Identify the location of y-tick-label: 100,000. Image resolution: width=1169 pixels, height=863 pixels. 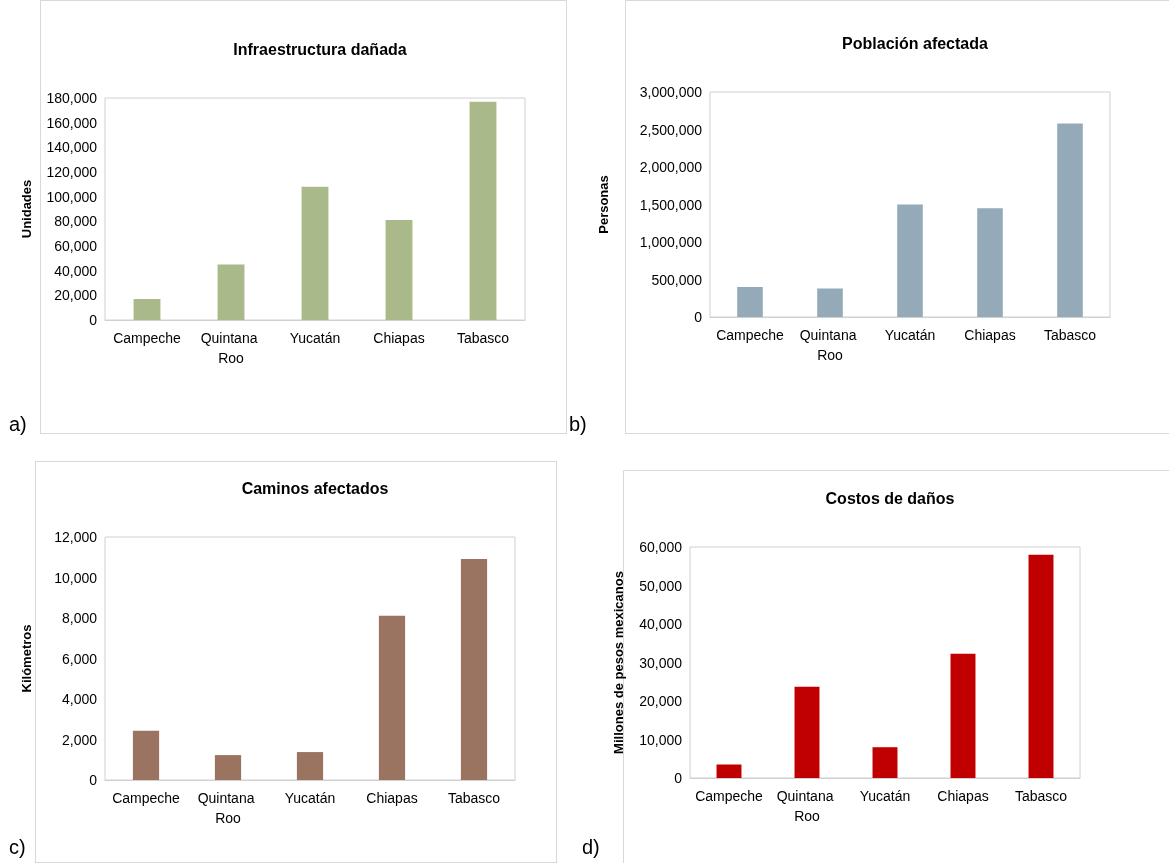
(72, 196).